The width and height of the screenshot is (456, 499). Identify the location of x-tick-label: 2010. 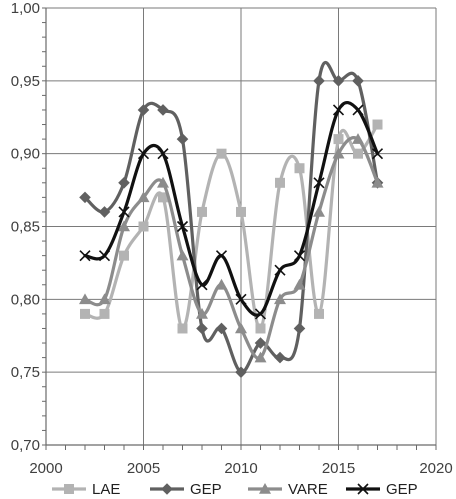
(240, 468).